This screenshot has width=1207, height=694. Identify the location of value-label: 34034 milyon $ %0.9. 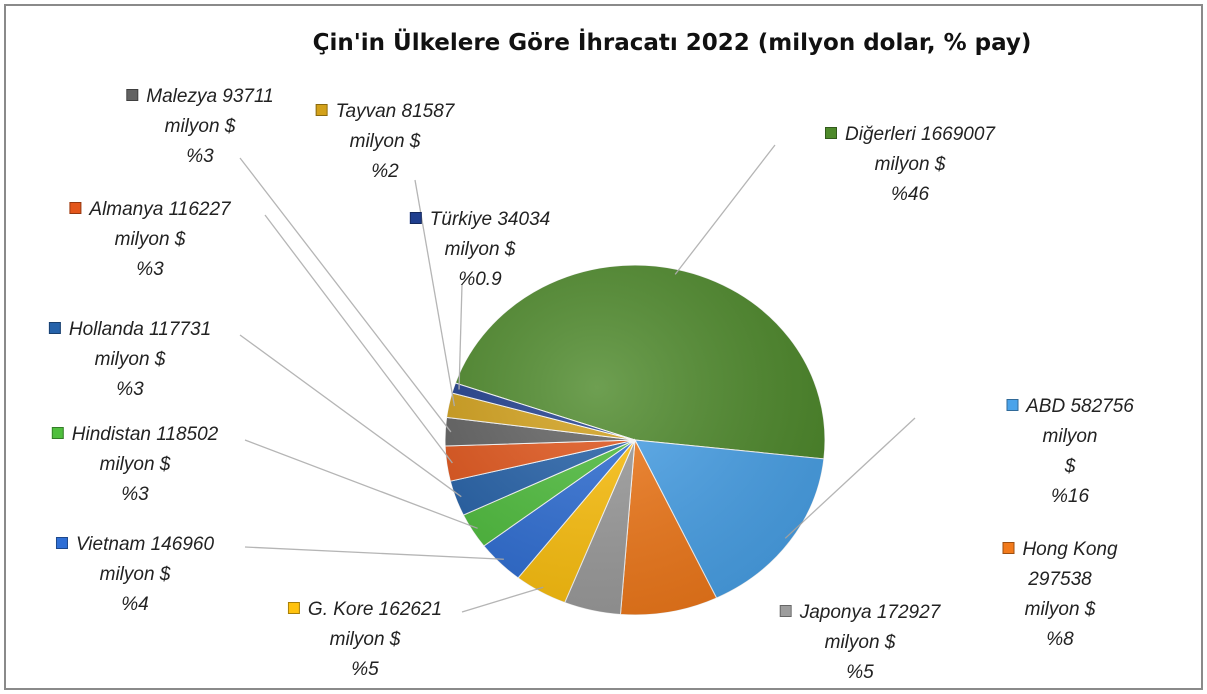
(497, 249).